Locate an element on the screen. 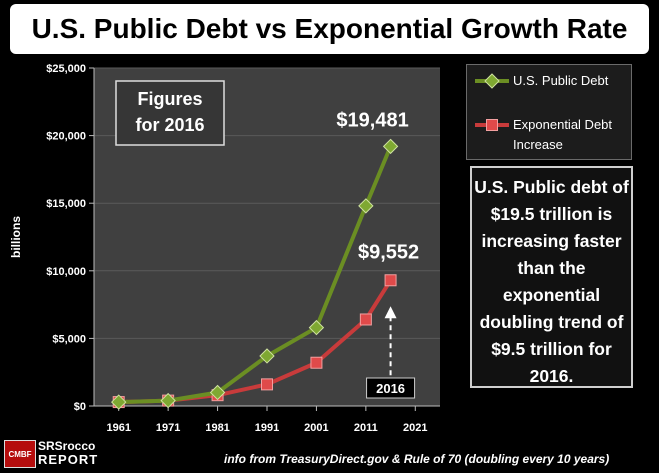 The width and height of the screenshot is (659, 473). y-tick-label: $10,000 is located at coordinates (66, 272).